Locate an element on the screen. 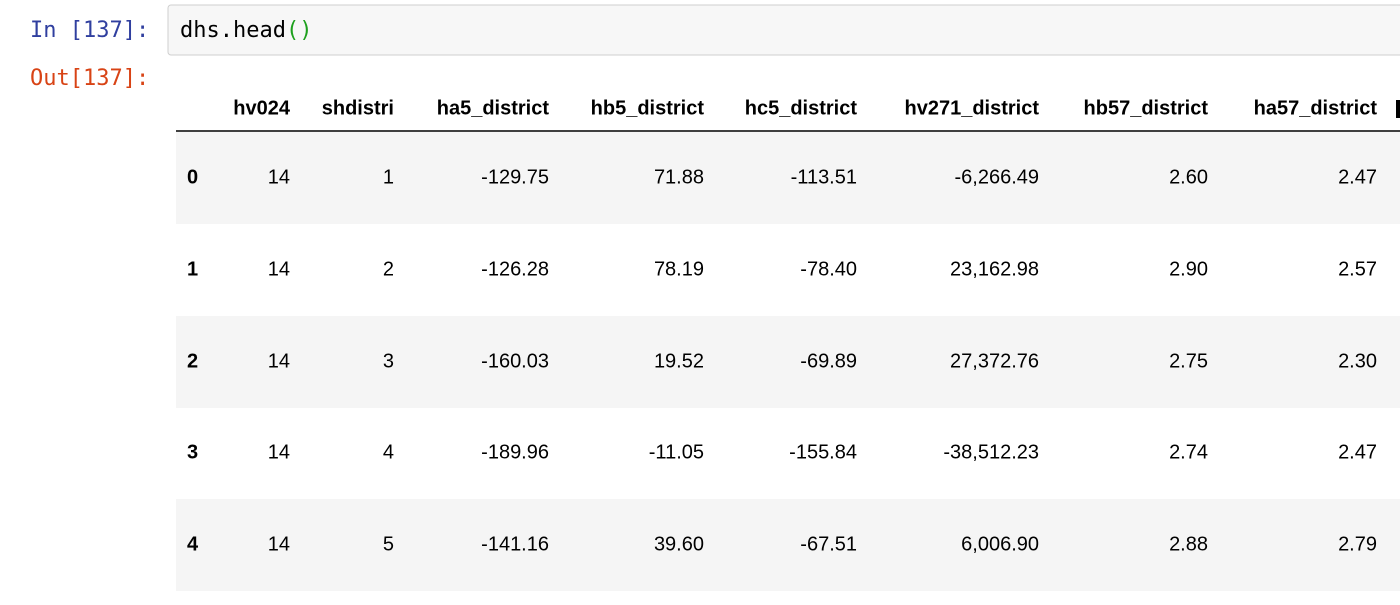 This screenshot has height=605, width=1400. row-index: 0 is located at coordinates (192, 177).